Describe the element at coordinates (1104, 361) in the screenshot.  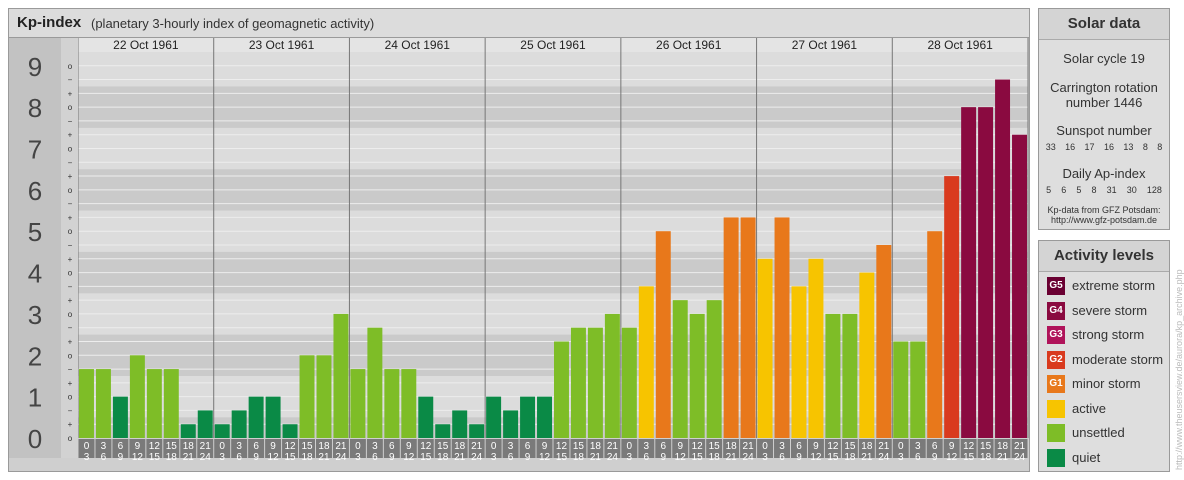
I see `legend-item: G2 moderate storm` at that location.